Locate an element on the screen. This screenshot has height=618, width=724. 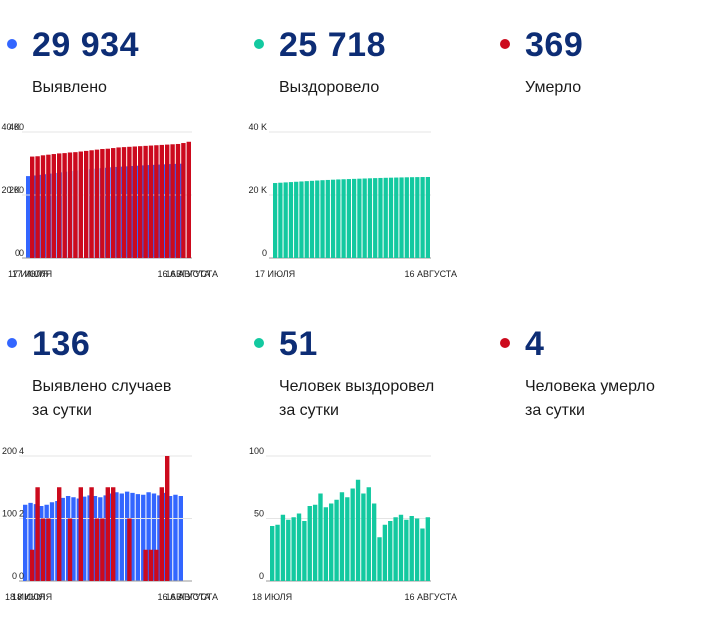
recovered-total-value: 25 718 is located at coordinates (332, 45).